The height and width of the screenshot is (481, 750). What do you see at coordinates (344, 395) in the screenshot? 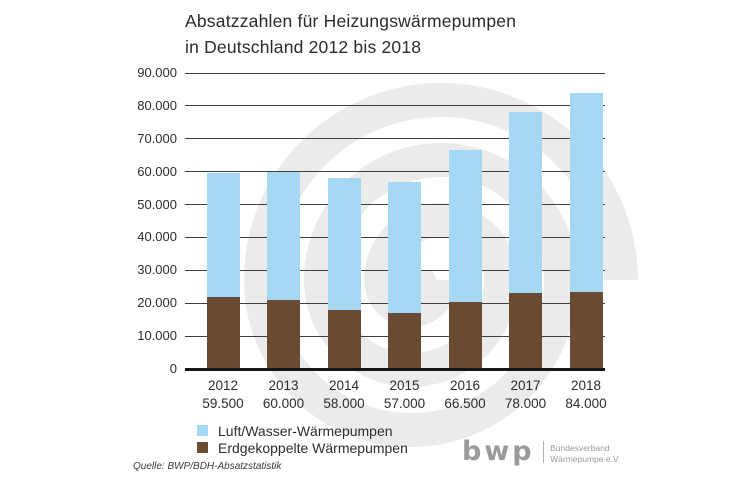
I see `x-tick-2014: 2014 58.000` at bounding box center [344, 395].